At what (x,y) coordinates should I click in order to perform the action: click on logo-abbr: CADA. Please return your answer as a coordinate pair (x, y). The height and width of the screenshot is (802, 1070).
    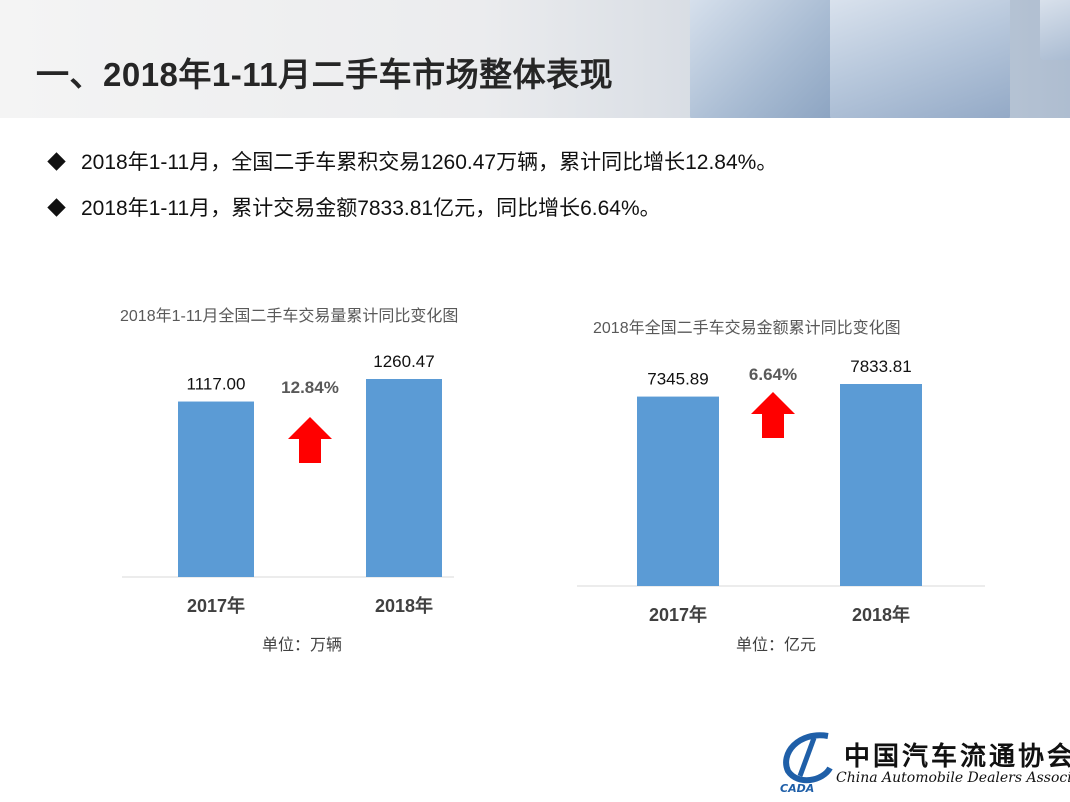
    Looking at the image, I should click on (797, 788).